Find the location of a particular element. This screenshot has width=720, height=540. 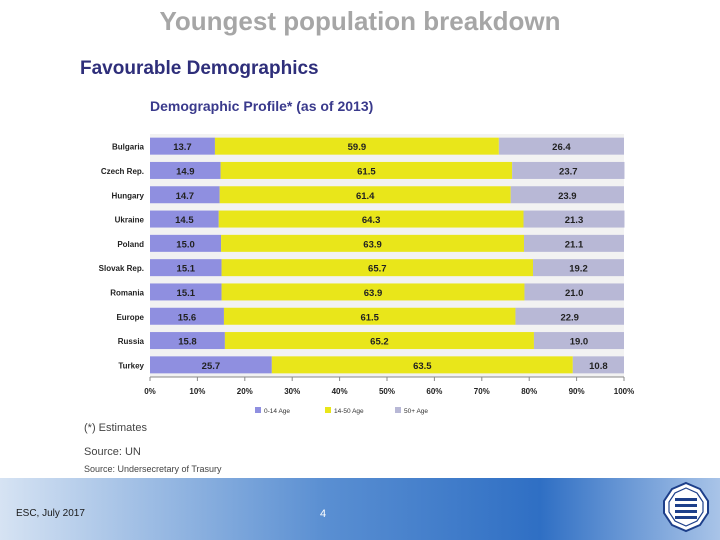

data-label: 61.4 is located at coordinates (365, 196).